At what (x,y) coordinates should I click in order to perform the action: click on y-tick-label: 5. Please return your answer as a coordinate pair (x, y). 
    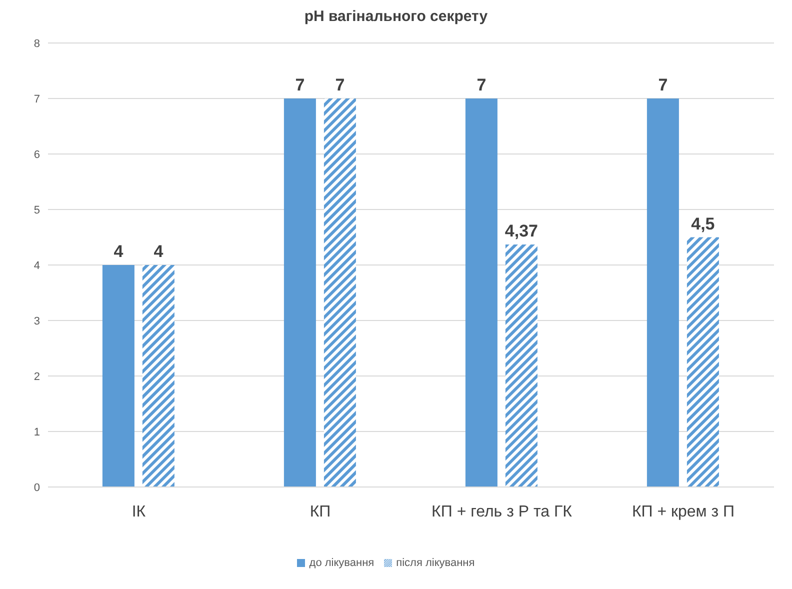
    Looking at the image, I should click on (37, 210).